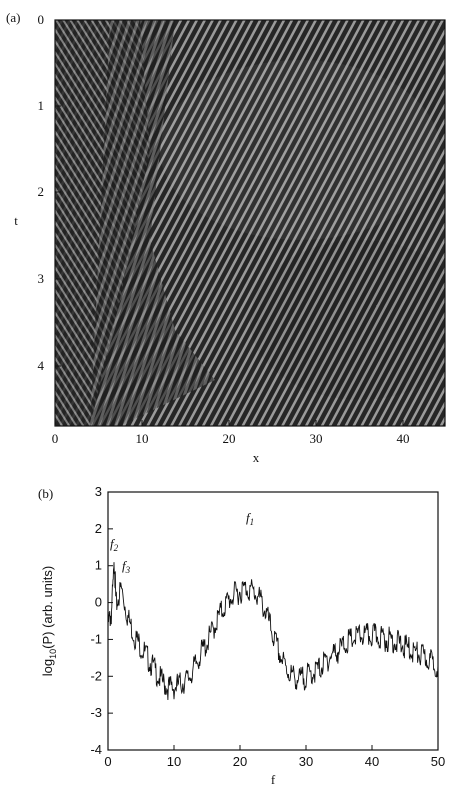 The image size is (474, 802). I want to click on y-tick-label: -2, so click(96, 675).